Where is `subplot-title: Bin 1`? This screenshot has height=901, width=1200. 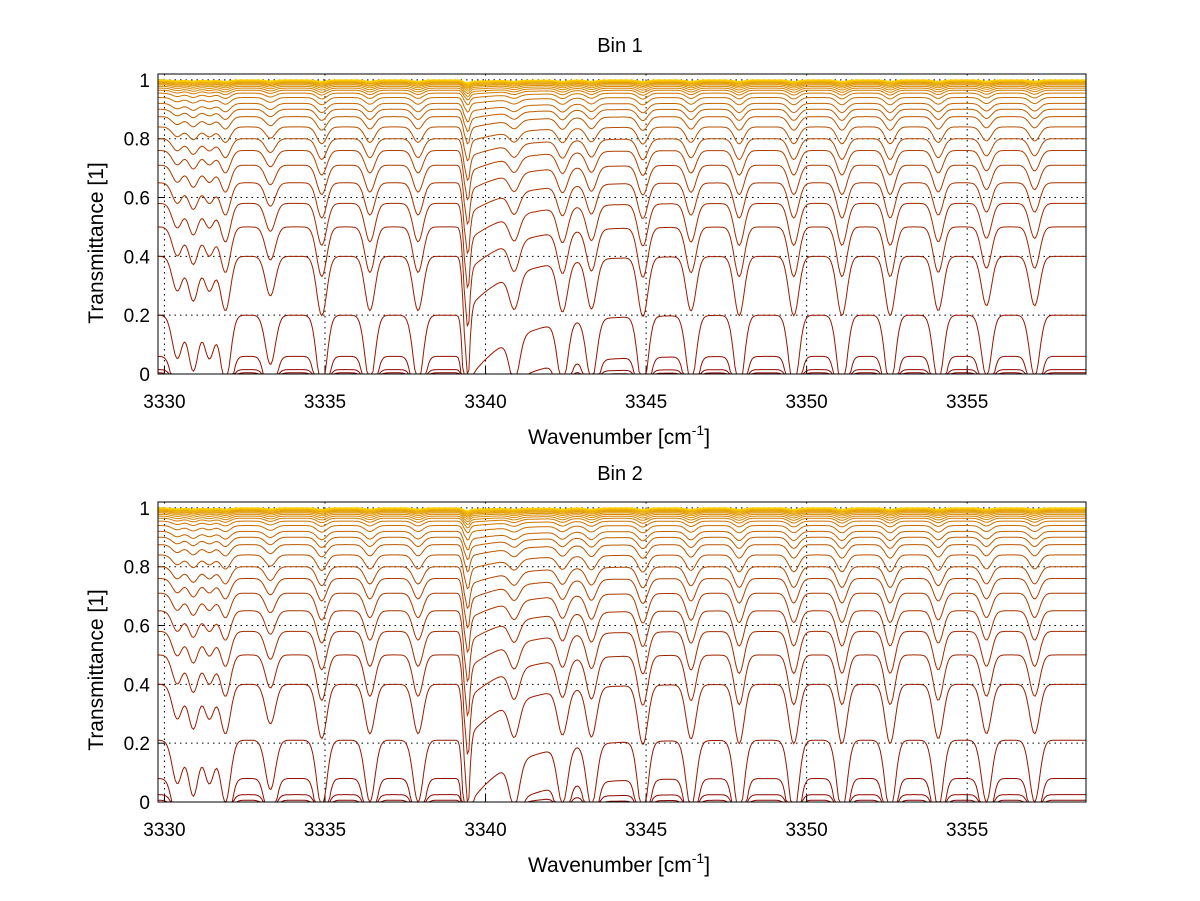
subplot-title: Bin 1 is located at coordinates (620, 46).